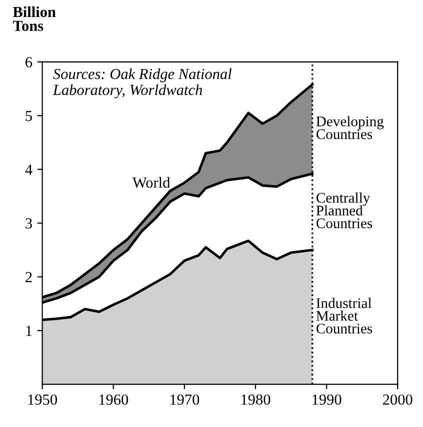  I want to click on y-tick-label: 1, so click(29, 331).